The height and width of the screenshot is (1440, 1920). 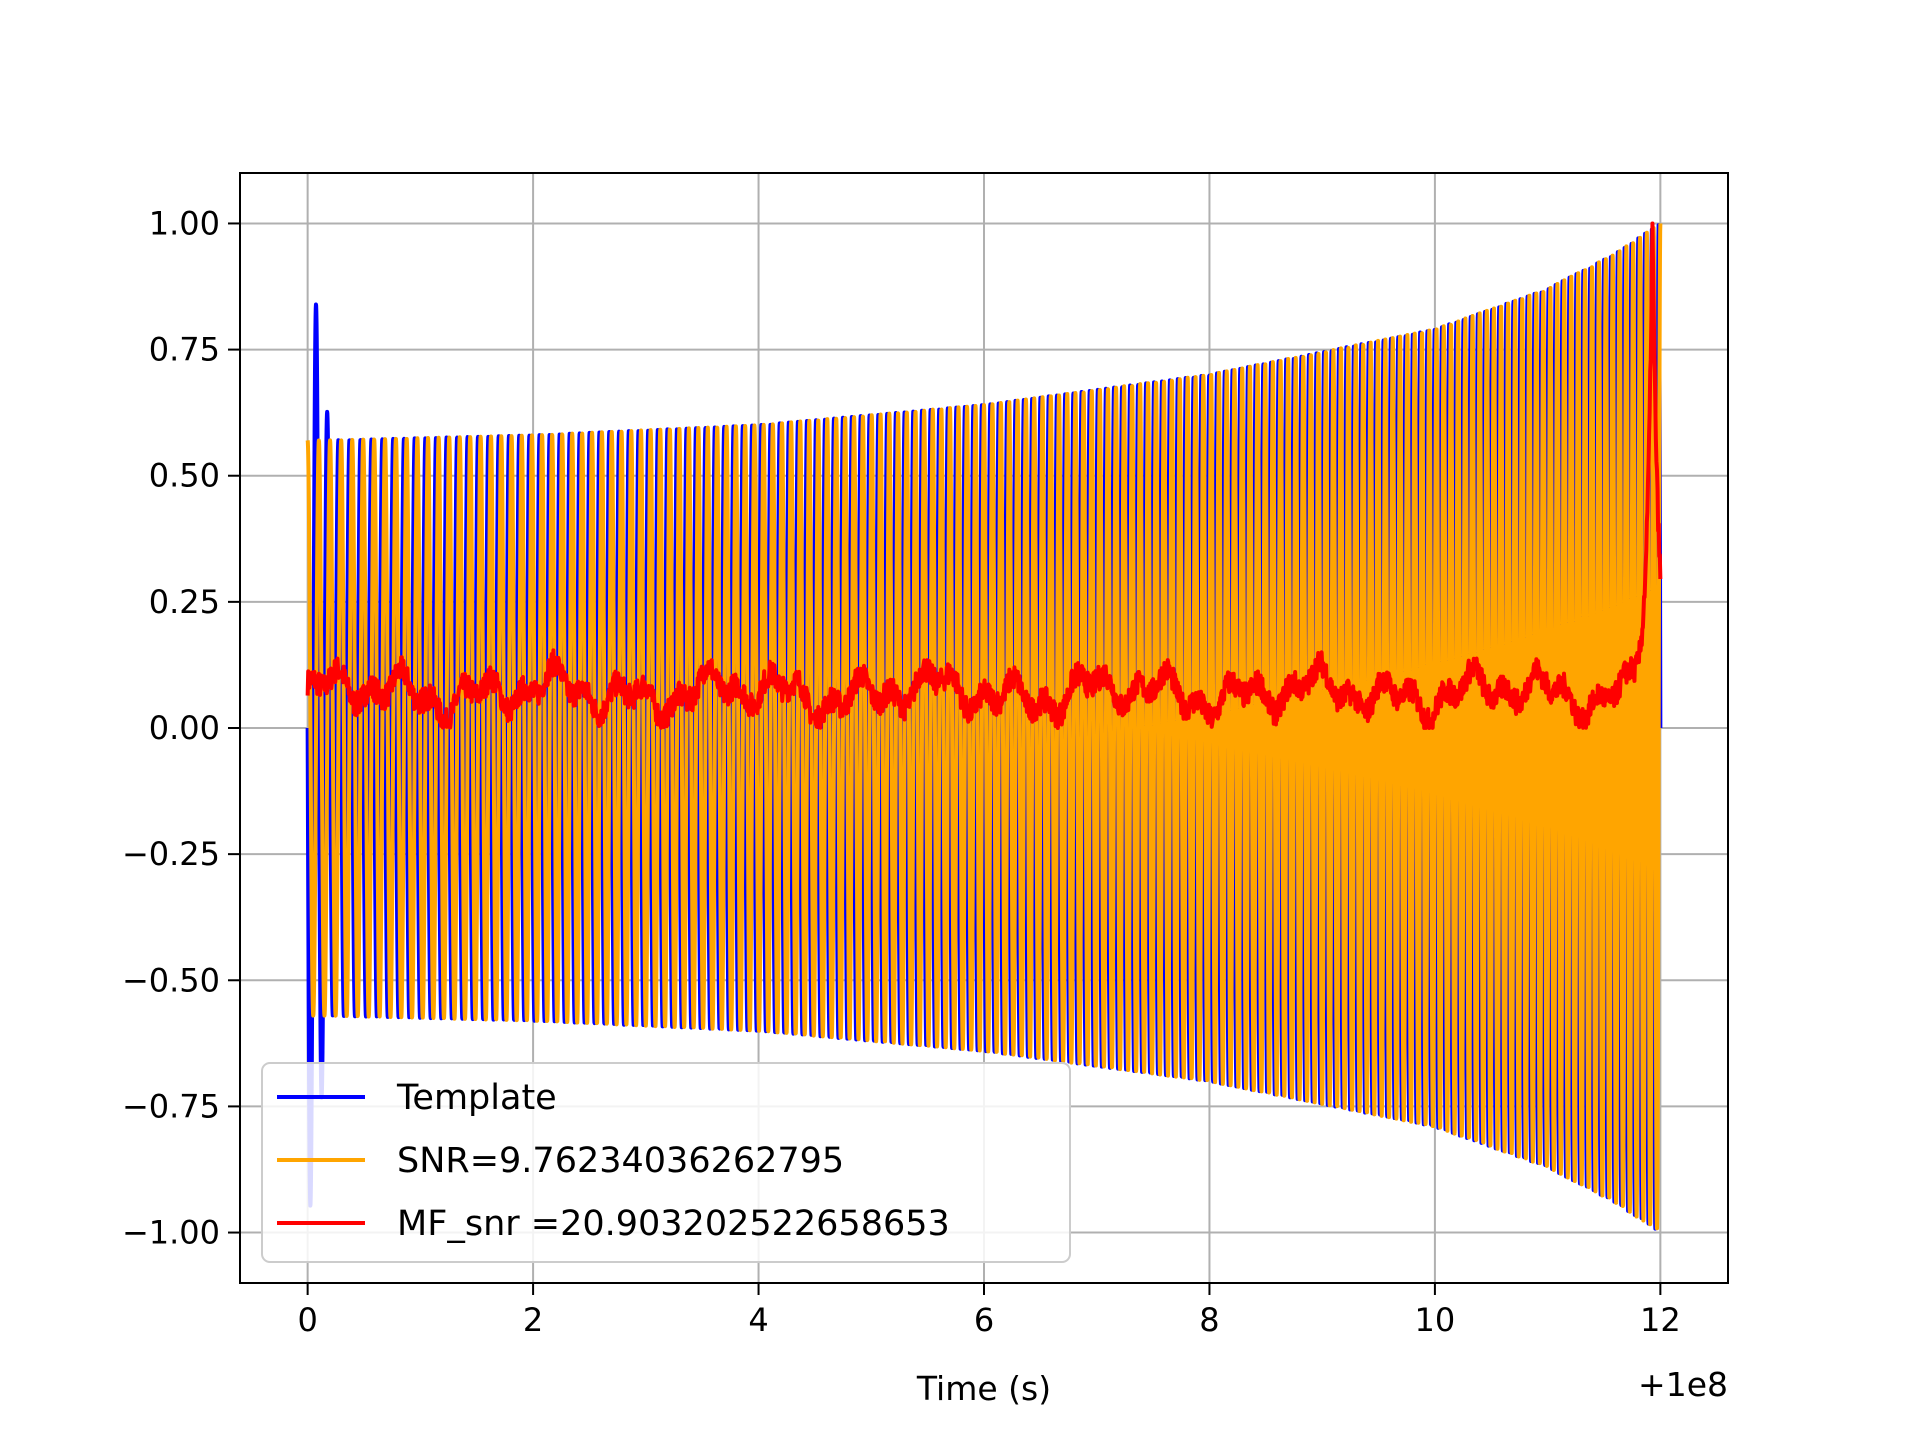 I want to click on x-tick-label: 6, so click(x=984, y=1320).